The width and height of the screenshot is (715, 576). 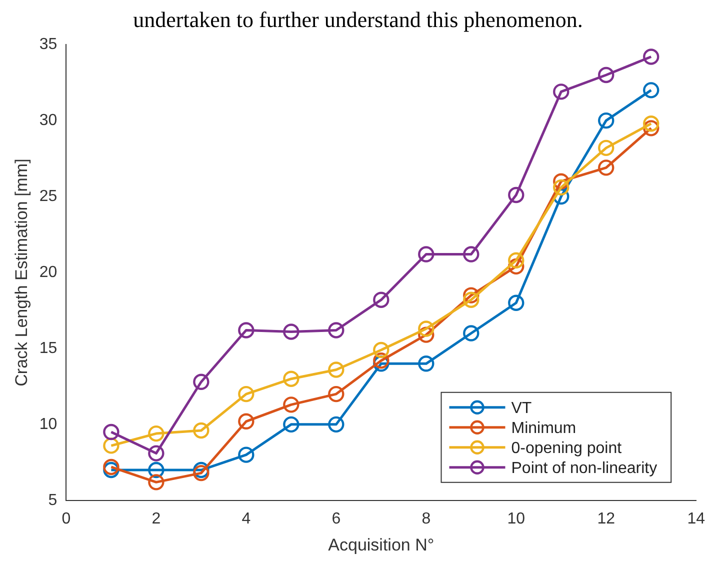 What do you see at coordinates (48, 120) in the screenshot?
I see `y-tick-label: 30` at bounding box center [48, 120].